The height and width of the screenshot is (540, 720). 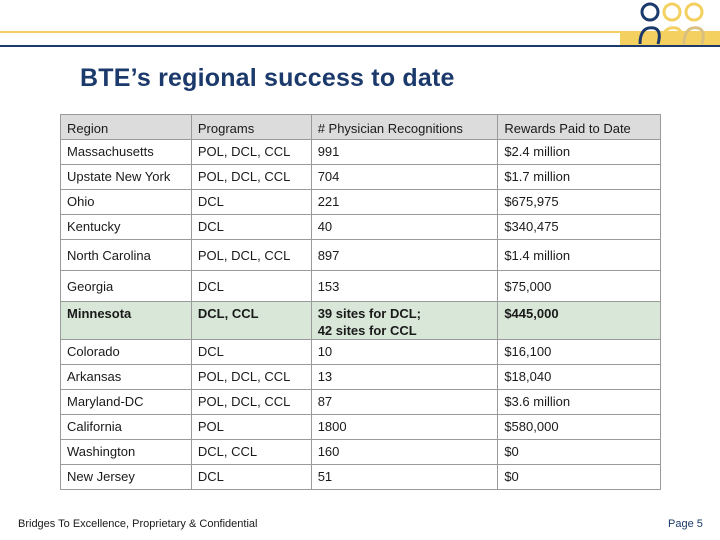 I want to click on rewards-cell: $3.6 million, so click(x=579, y=402).